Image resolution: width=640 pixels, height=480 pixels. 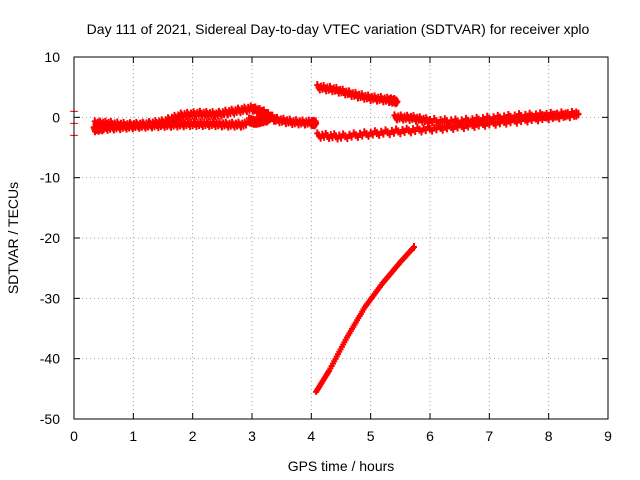 I want to click on x-tick-label: 2, so click(x=193, y=436).